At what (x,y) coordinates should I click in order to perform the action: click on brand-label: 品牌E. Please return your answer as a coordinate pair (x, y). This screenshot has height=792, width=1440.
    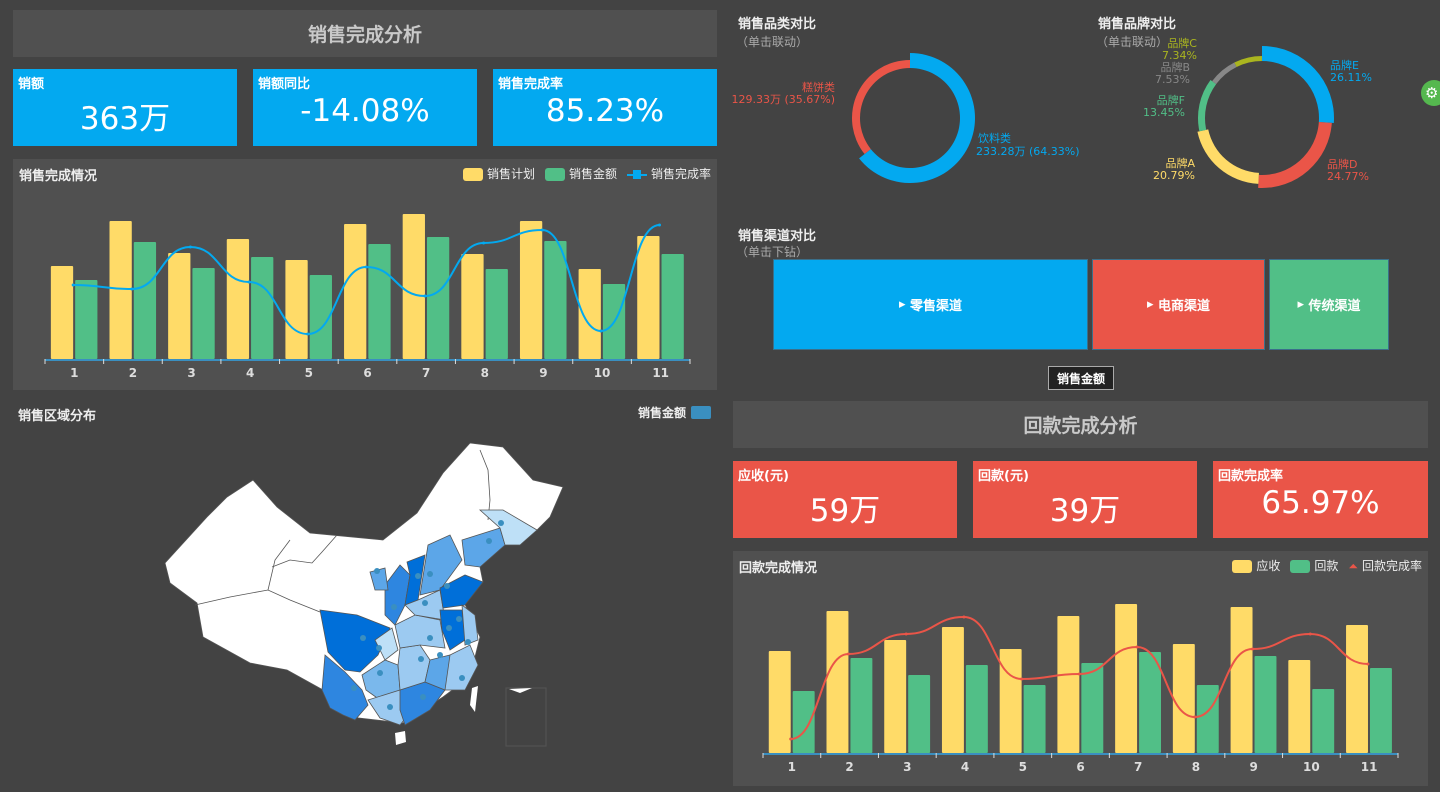
    Looking at the image, I should click on (1344, 65).